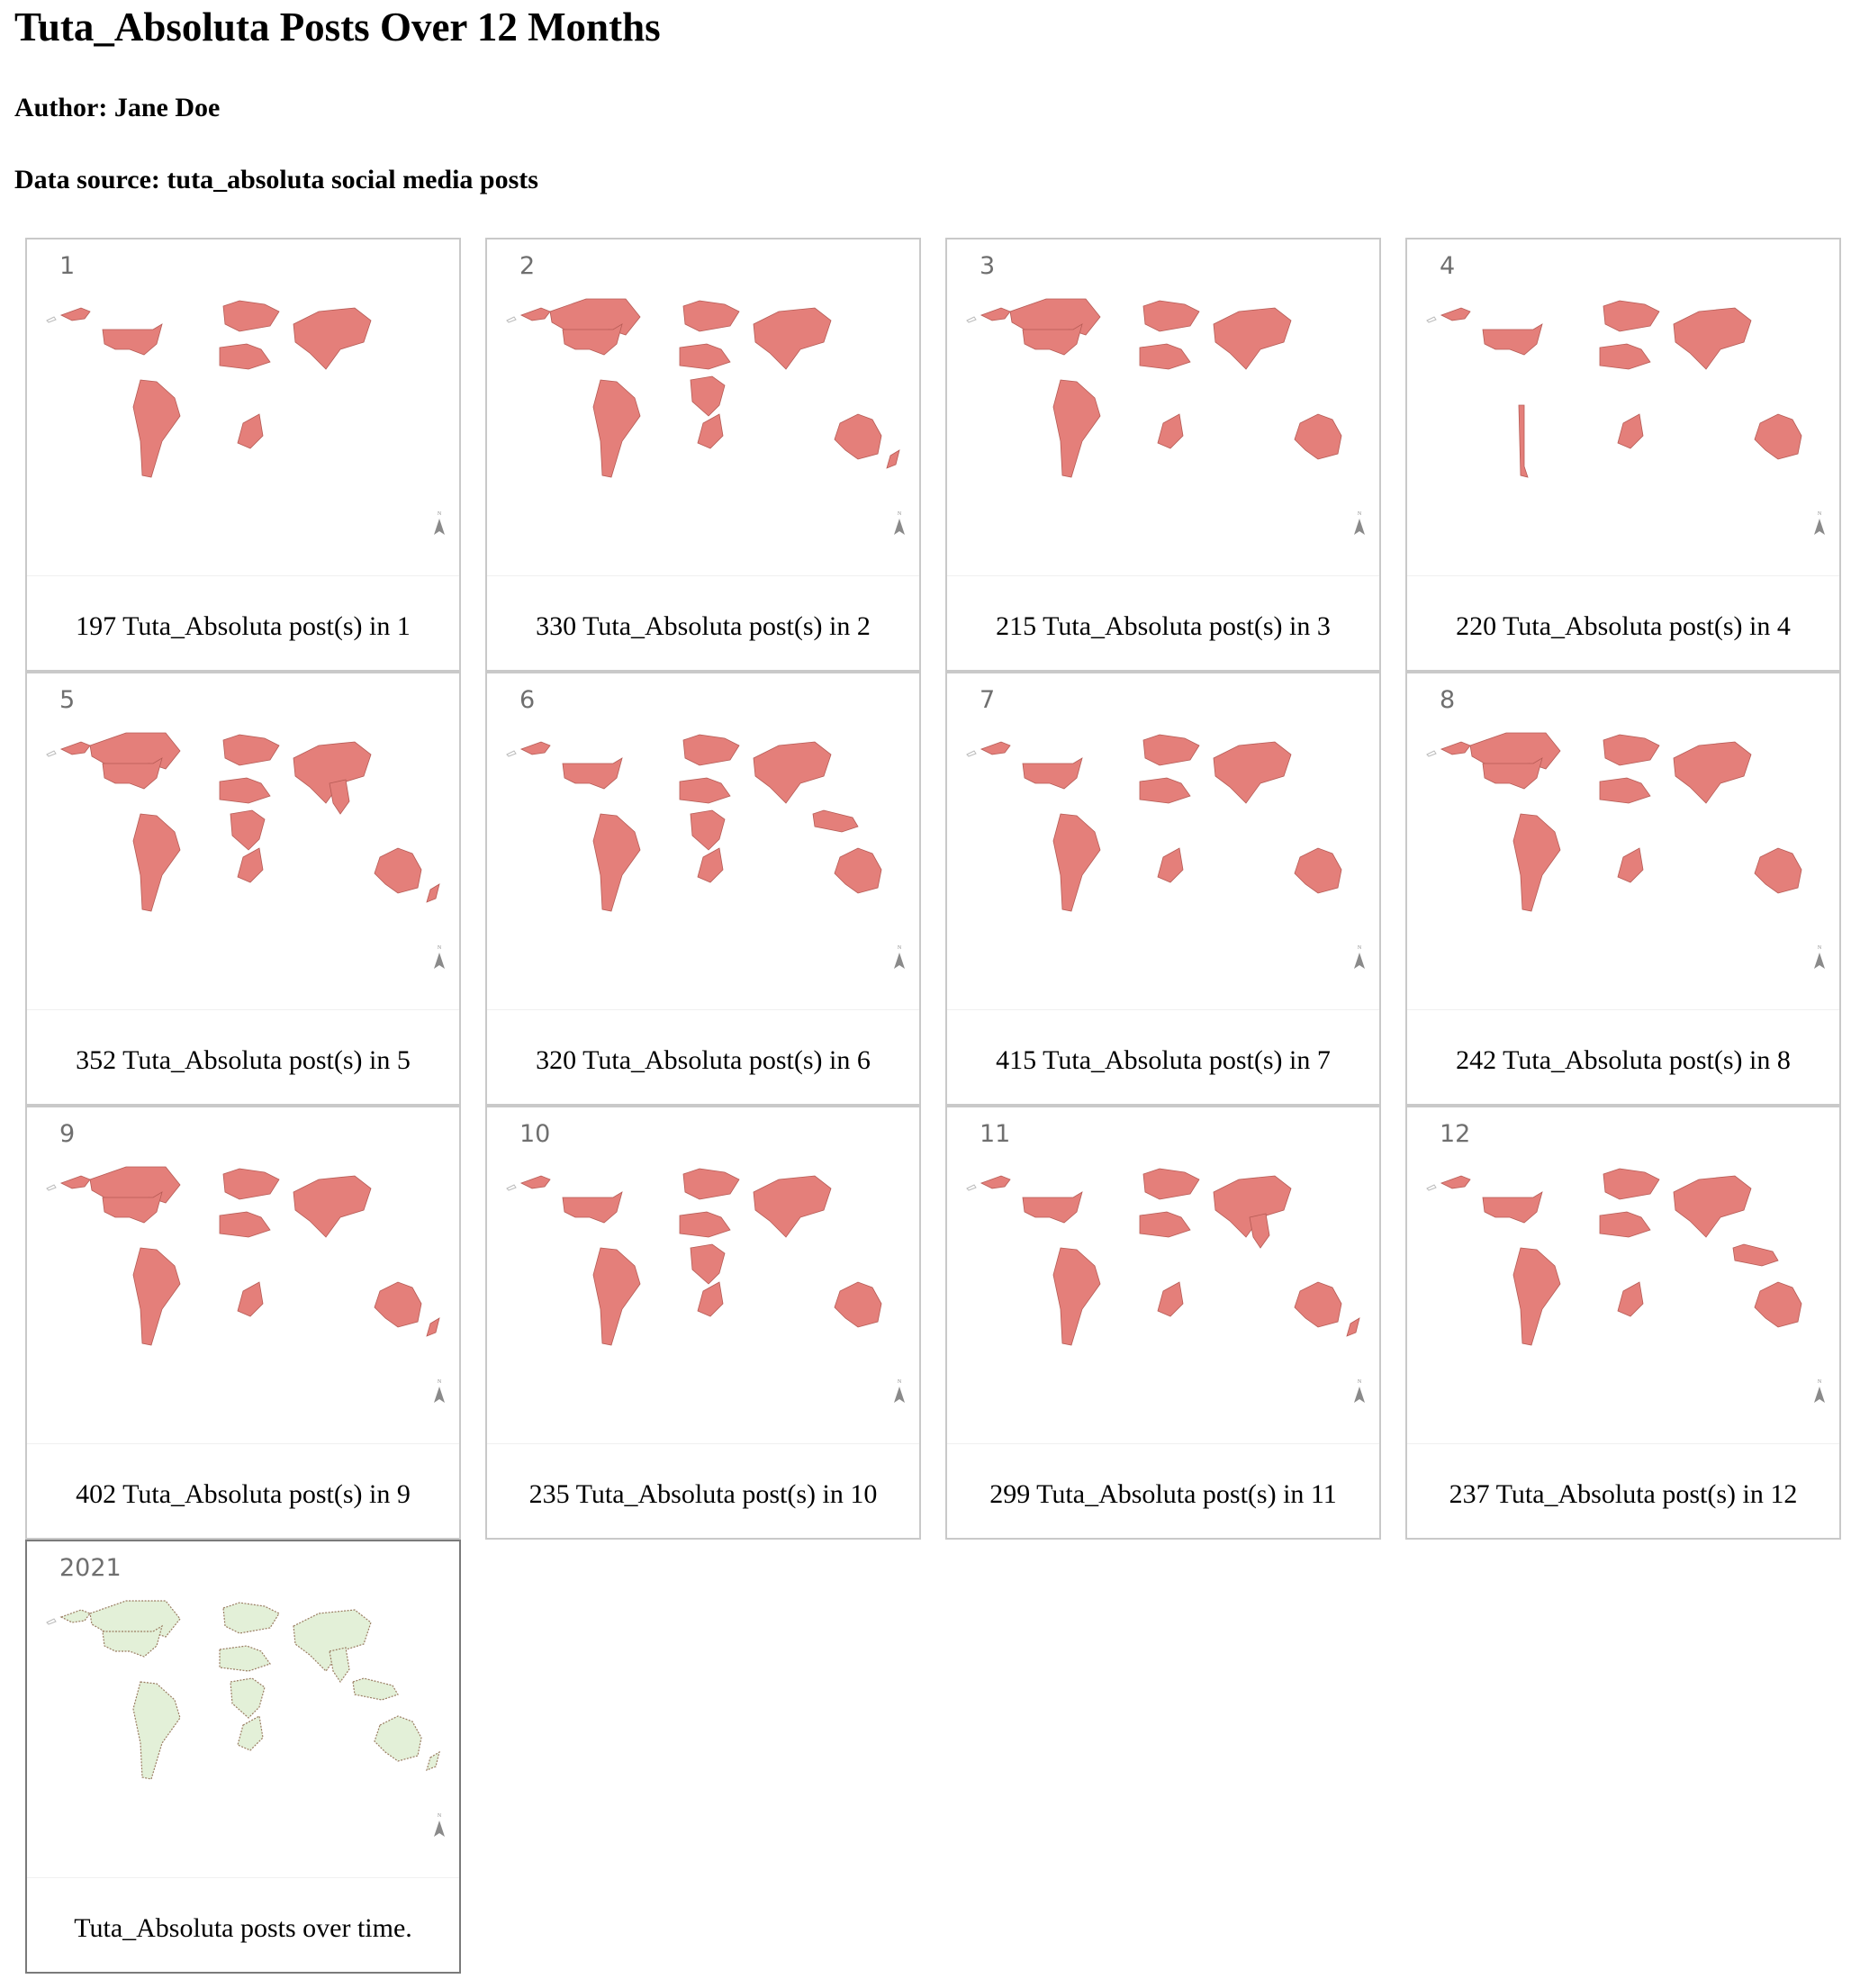 Image resolution: width=1860 pixels, height=1988 pixels. Describe the element at coordinates (243, 1928) in the screenshot. I see `panel-caption: Tuta_Absoluta posts over time.` at that location.